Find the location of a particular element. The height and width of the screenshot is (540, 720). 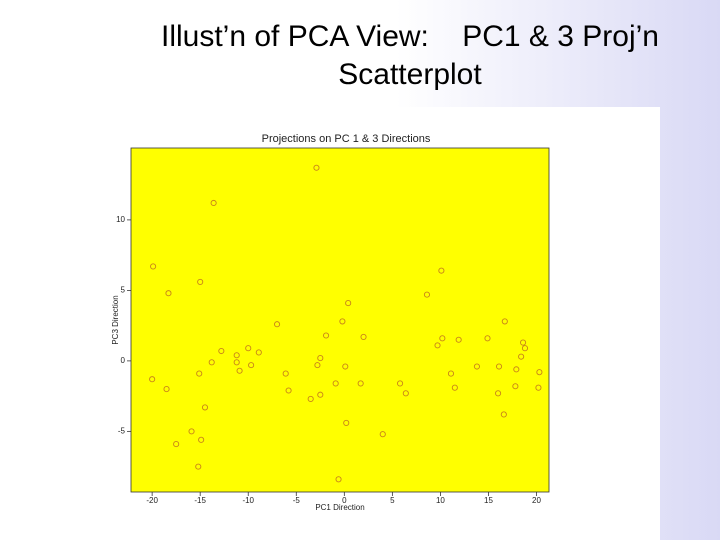

x-tick-label: -15 is located at coordinates (200, 500).